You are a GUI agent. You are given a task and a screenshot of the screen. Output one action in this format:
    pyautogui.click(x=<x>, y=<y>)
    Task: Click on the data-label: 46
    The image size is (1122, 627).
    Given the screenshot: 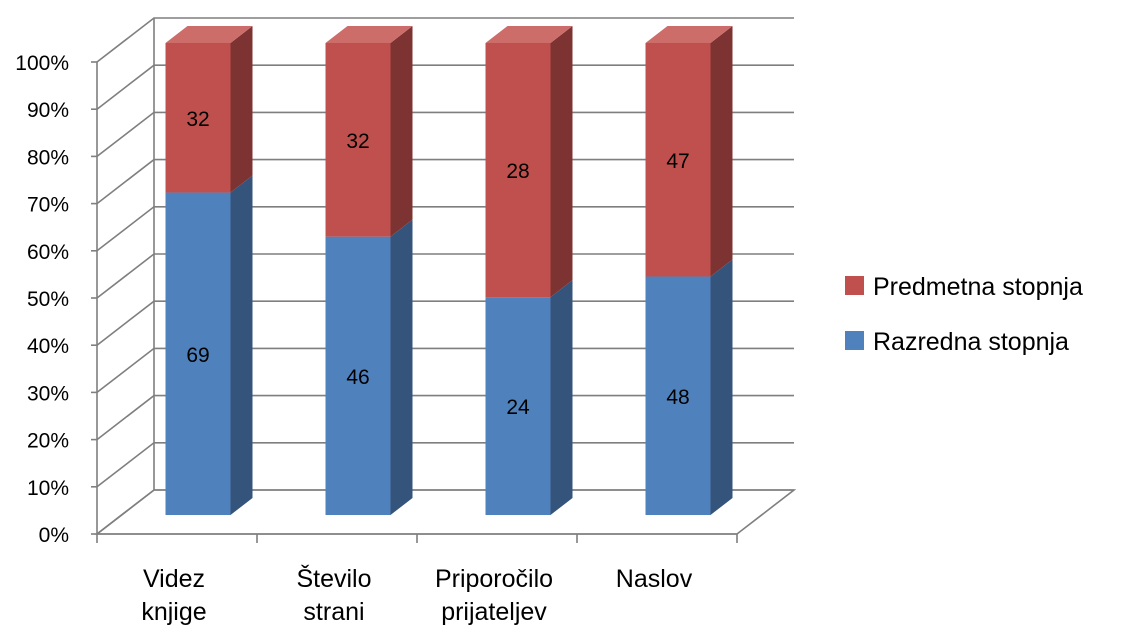 What is the action you would take?
    pyautogui.click(x=357, y=377)
    